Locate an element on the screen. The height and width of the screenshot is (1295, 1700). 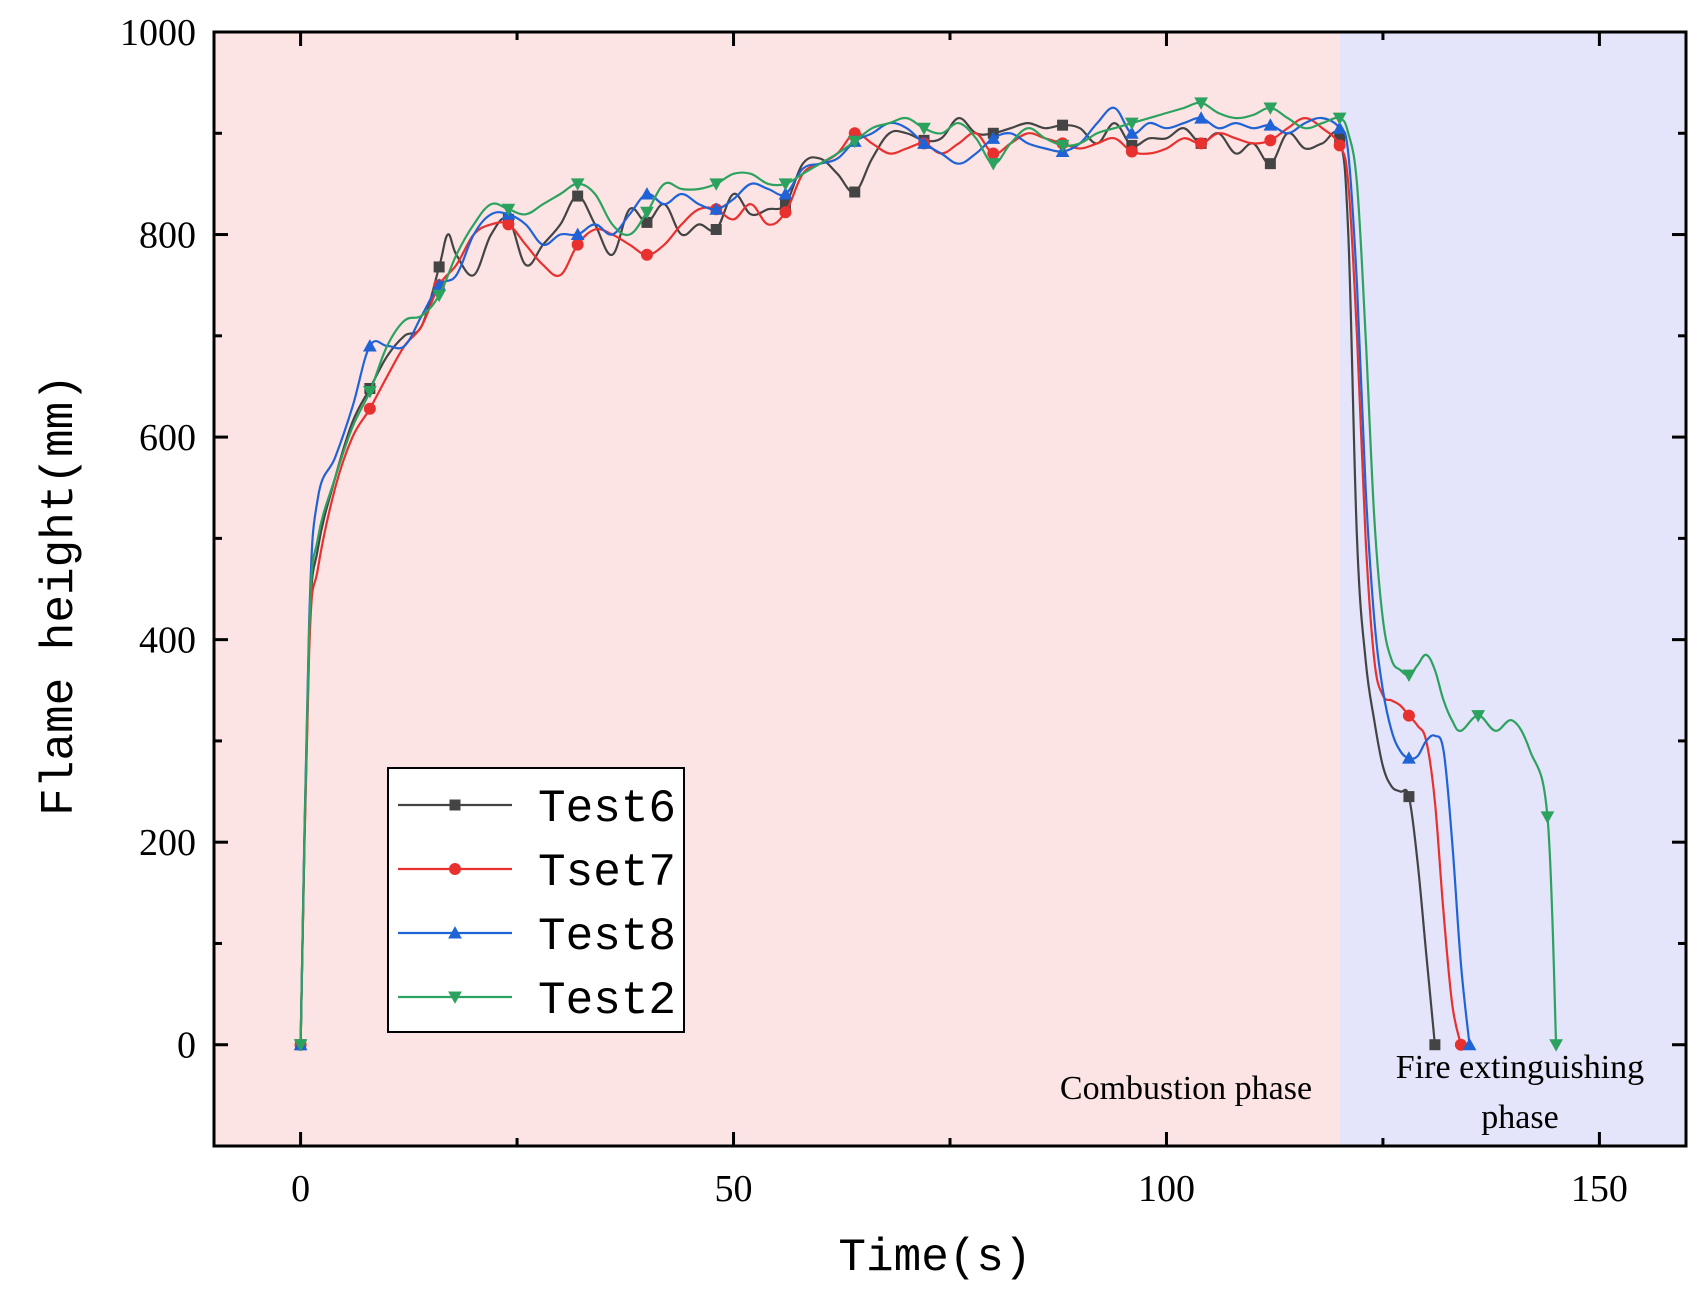
legend-label-Test2: Test2 is located at coordinates (607, 1001).